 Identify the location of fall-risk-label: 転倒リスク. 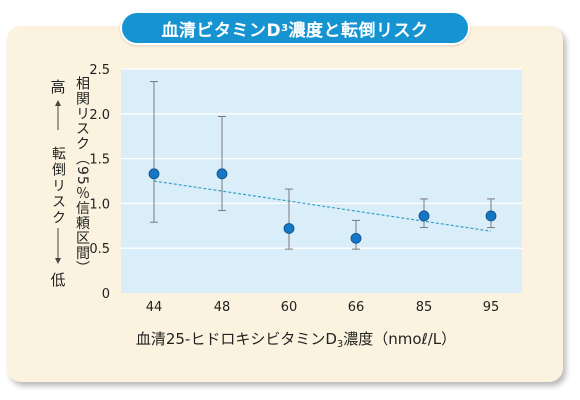
(58, 186).